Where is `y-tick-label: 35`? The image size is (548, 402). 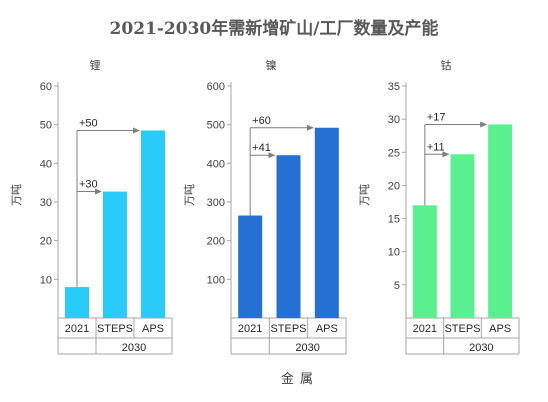
y-tick-label: 35 is located at coordinates (394, 87).